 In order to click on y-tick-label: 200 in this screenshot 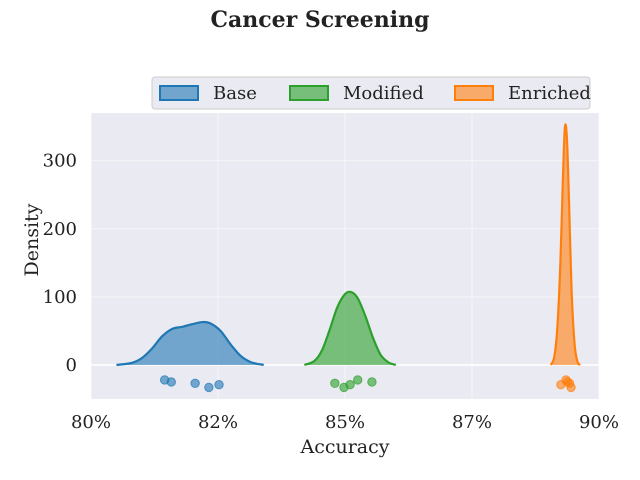, I will do `click(60, 229)`.